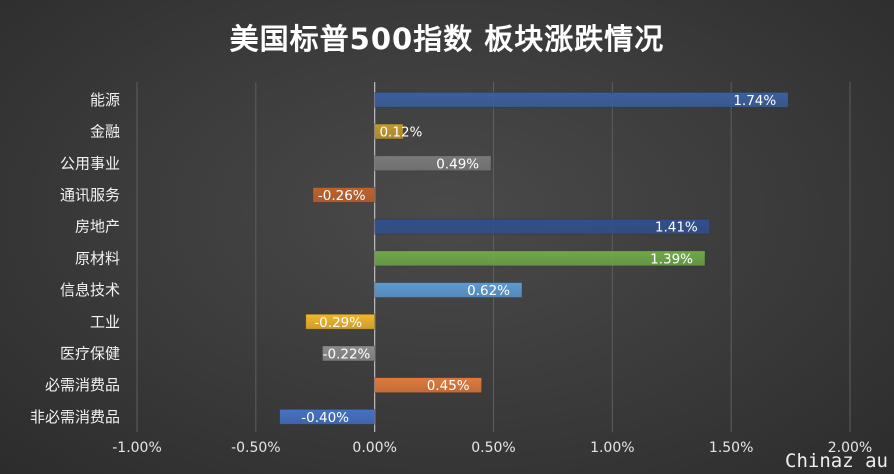 The image size is (894, 474). Describe the element at coordinates (256, 448) in the screenshot. I see `x-tick-label: -0.50%` at that location.